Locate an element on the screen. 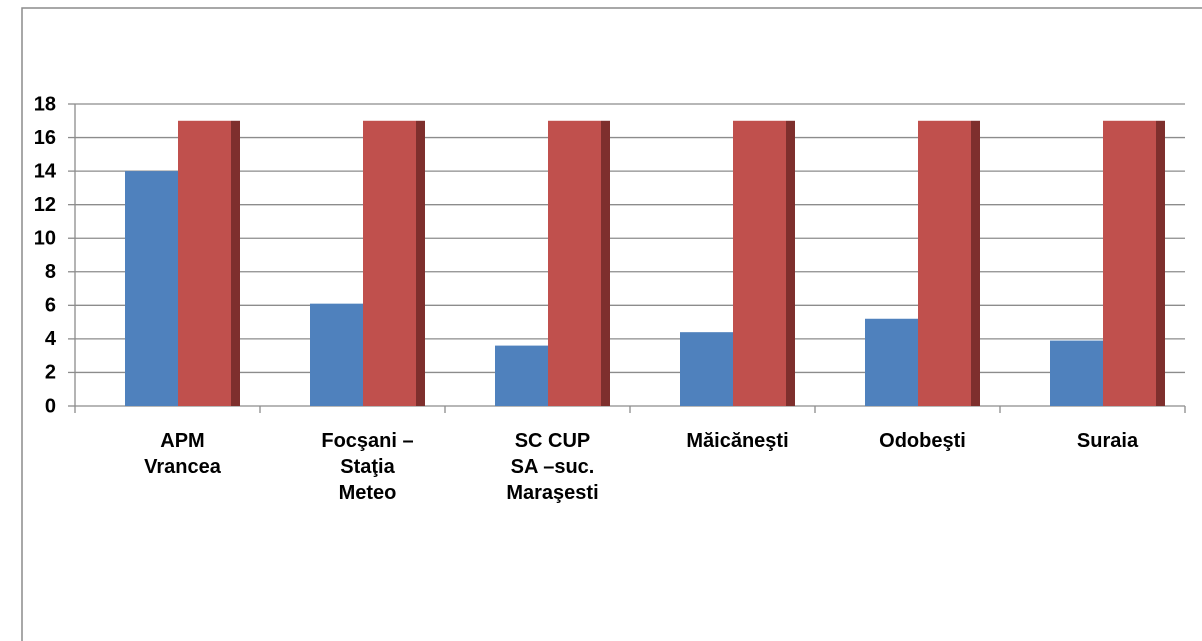  y-tick-label: 12 is located at coordinates (45, 205).